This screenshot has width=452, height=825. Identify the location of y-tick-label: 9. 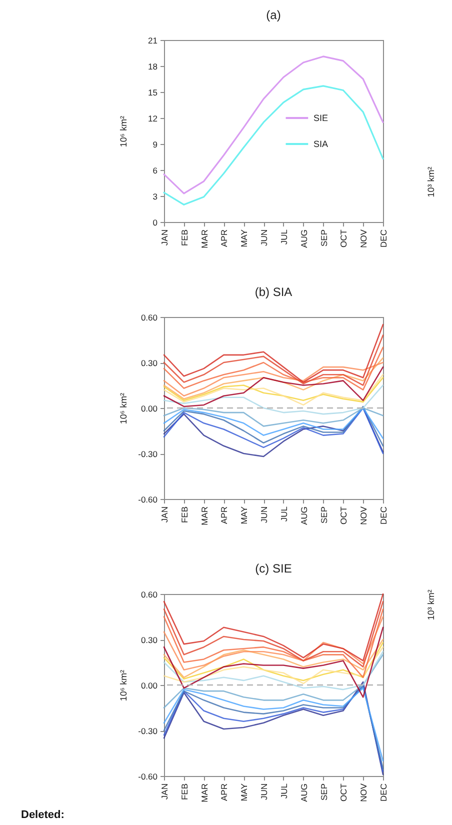
(155, 145).